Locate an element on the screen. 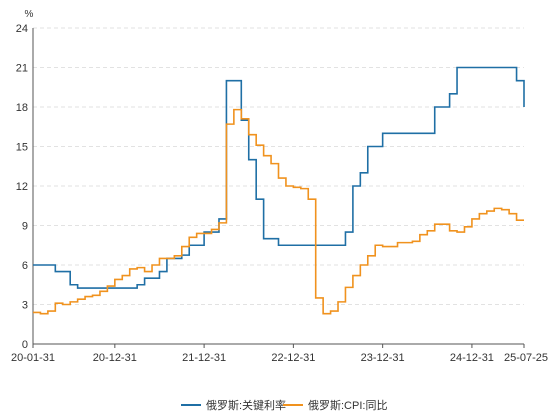 The image size is (550, 413). legend-label: 俄罗斯:CPI:同比 is located at coordinates (347, 405).